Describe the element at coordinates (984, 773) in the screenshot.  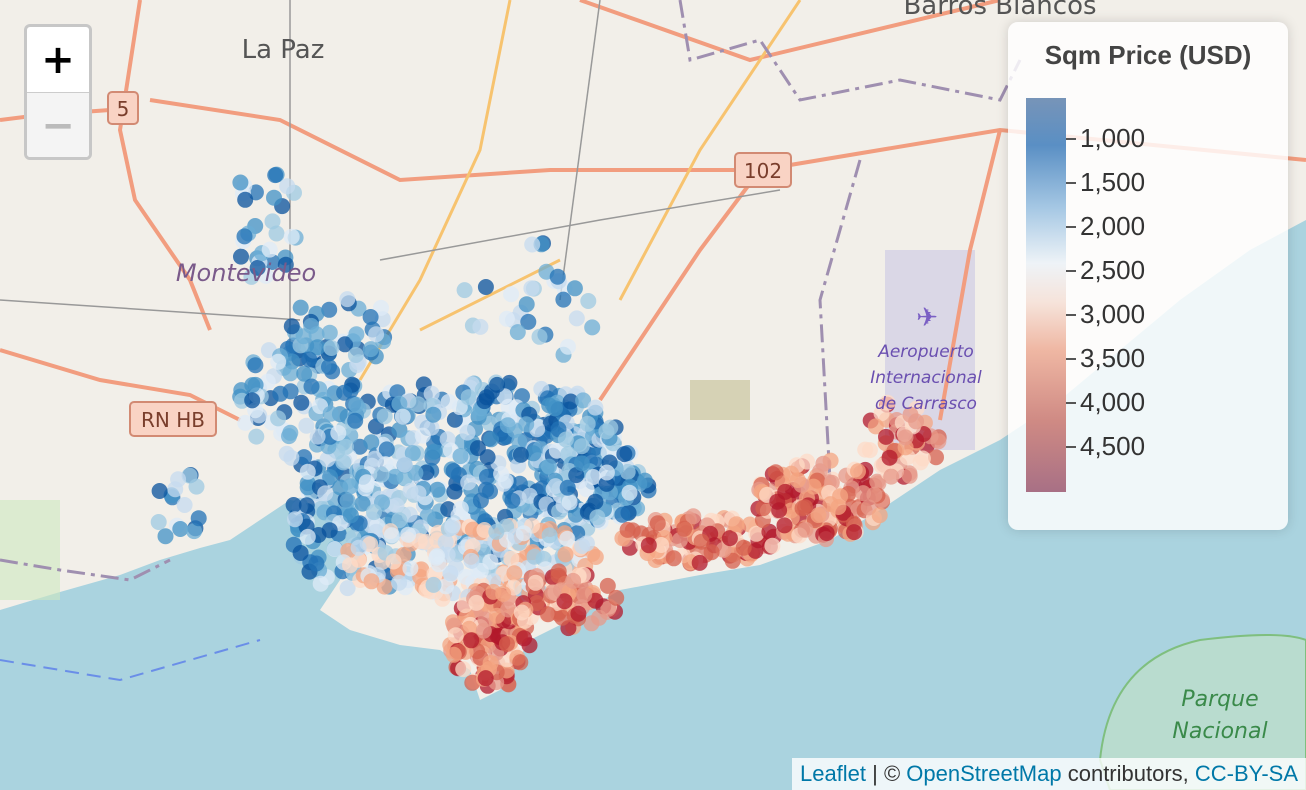
I see `osm-link: OpenStreetMap` at that location.